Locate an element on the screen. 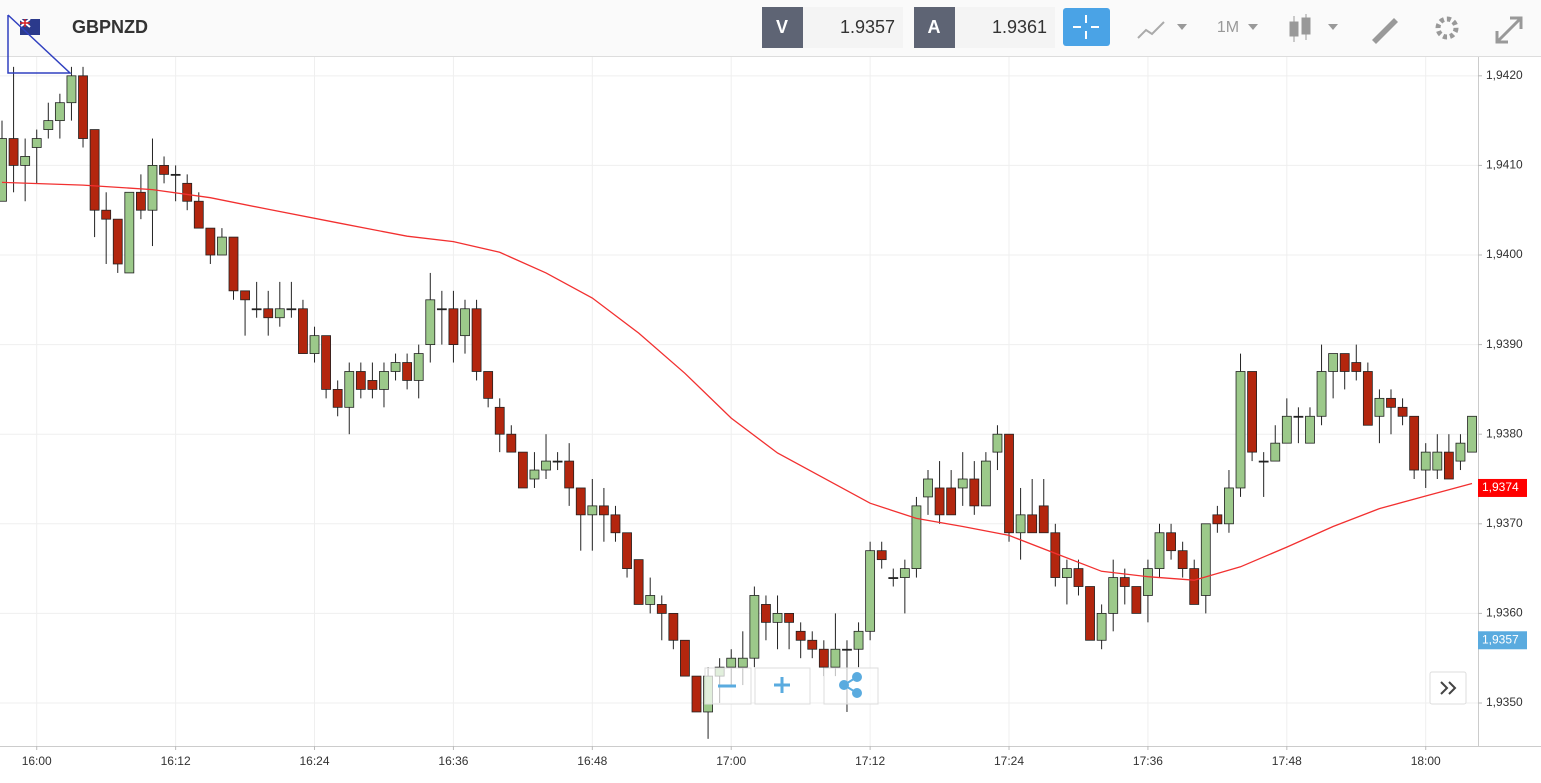  x-tick-label: 17:12 is located at coordinates (870, 761).